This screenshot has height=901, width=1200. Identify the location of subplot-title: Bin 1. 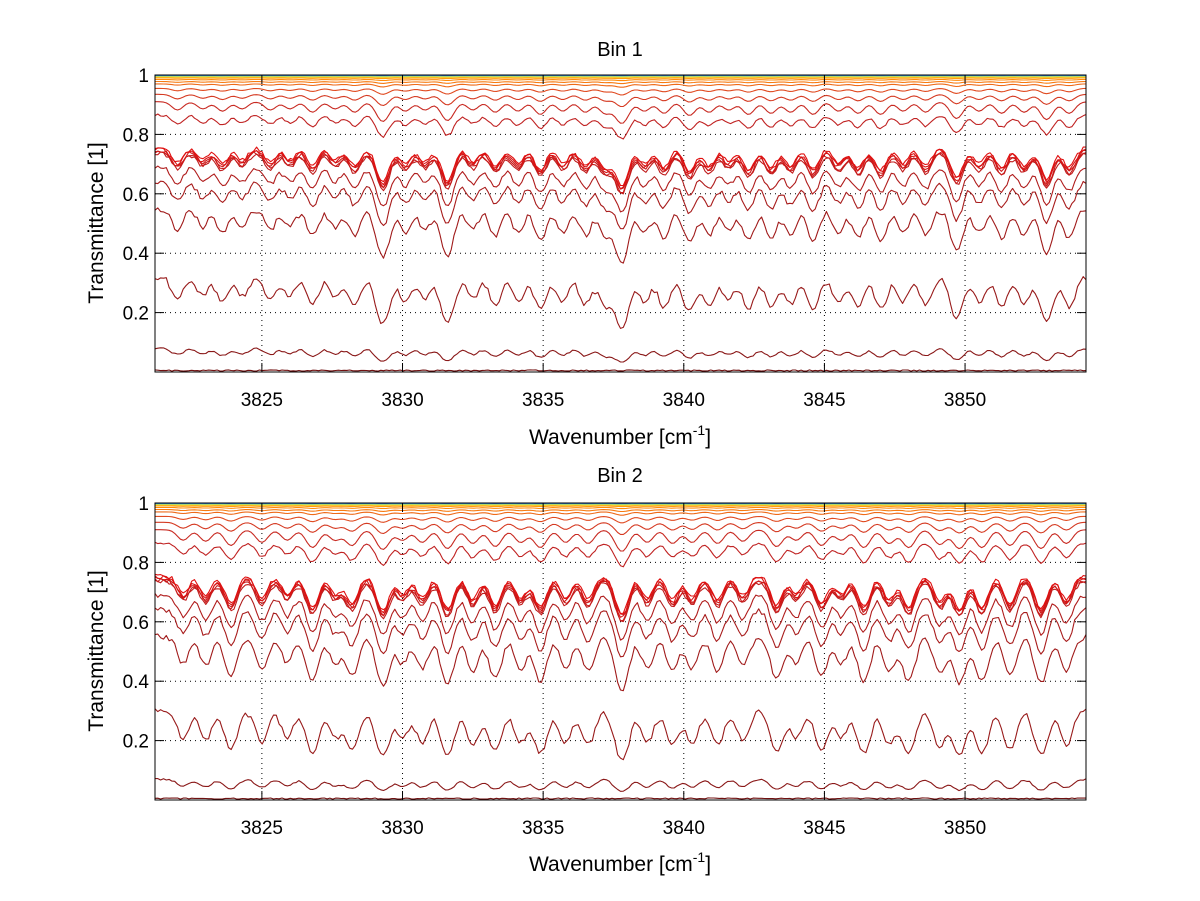
(620, 50).